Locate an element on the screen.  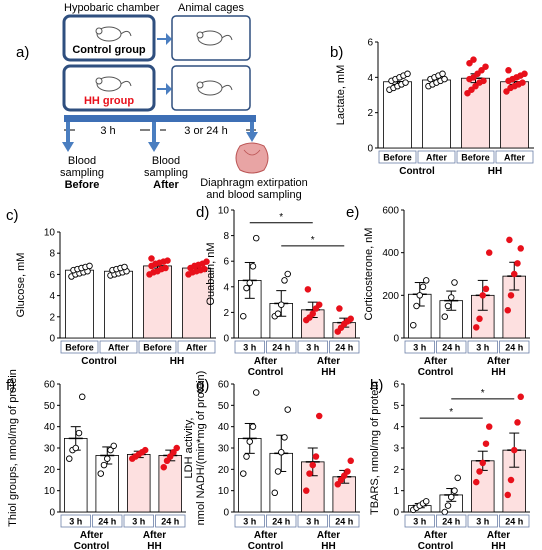
group-label: After is located at coordinates (265, 361).